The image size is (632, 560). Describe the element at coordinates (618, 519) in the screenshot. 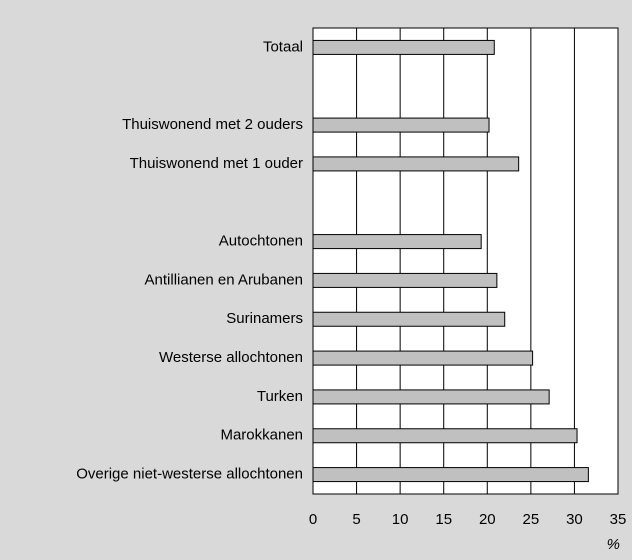

I see `x-tick-label: 35` at that location.